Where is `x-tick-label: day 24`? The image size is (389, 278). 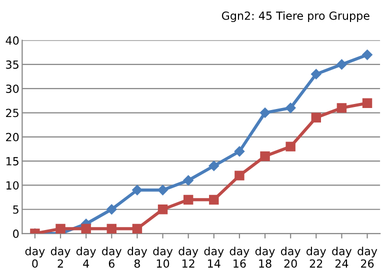
x-tick-label: day 24 is located at coordinates (342, 257).